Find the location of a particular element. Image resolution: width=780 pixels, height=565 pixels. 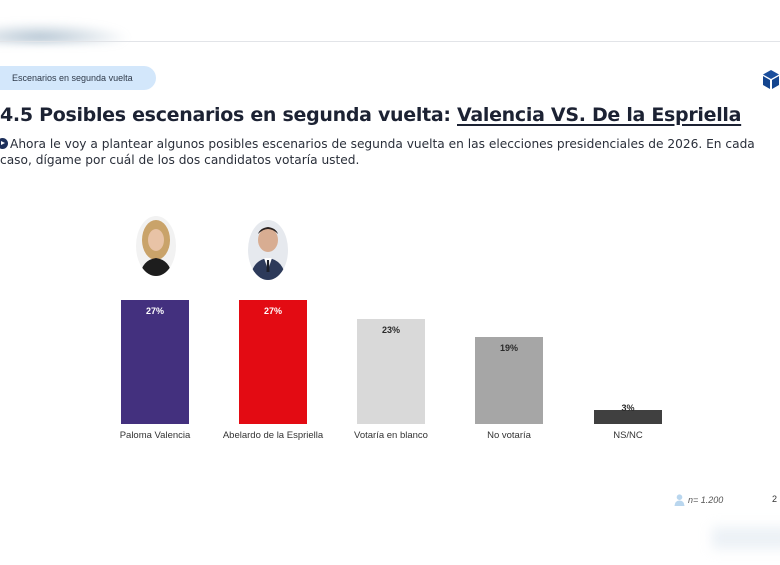

section-pill: Escenarios en segunda vuelta is located at coordinates (78, 78).